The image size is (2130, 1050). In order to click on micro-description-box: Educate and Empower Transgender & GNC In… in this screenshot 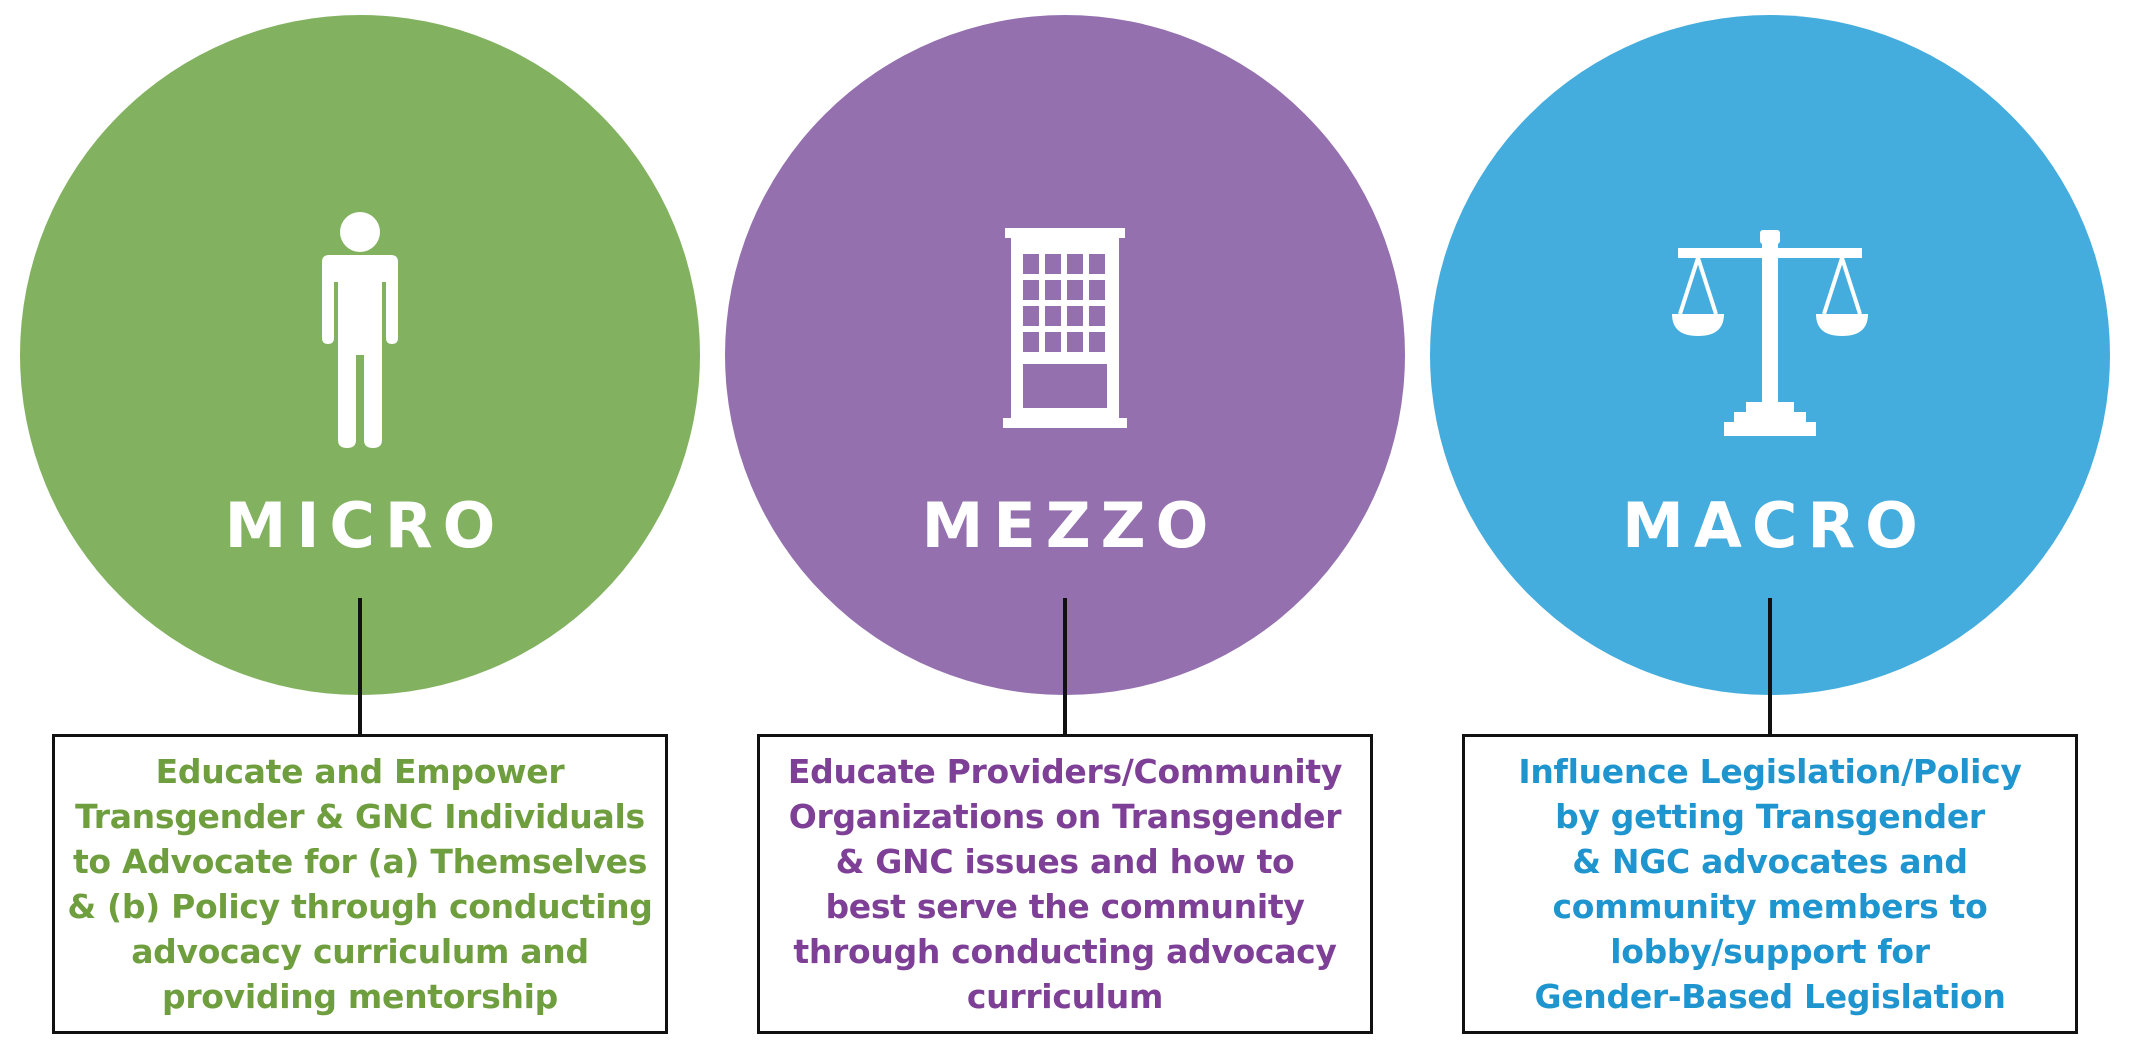, I will do `click(360, 884)`.